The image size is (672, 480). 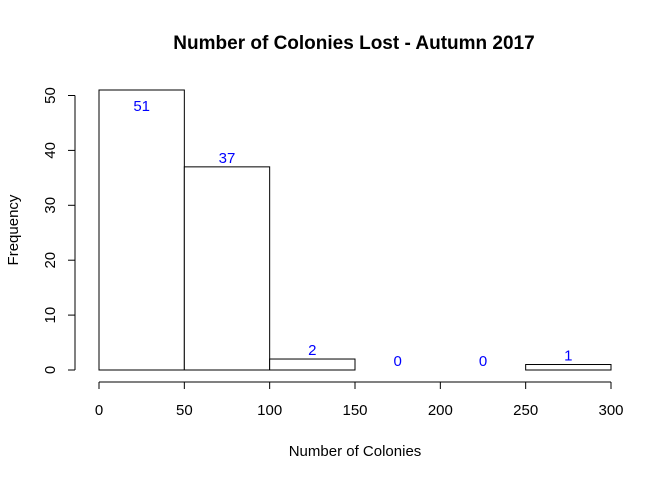 What do you see at coordinates (355, 451) in the screenshot?
I see `x-axis-label: Number of Colonies` at bounding box center [355, 451].